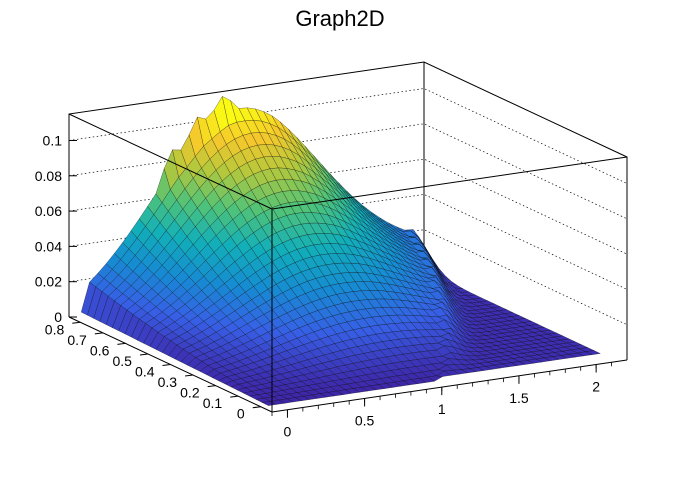 Image resolution: width=696 pixels, height=477 pixels. What do you see at coordinates (48, 246) in the screenshot?
I see `z-tick-label-2: 0.04` at bounding box center [48, 246].